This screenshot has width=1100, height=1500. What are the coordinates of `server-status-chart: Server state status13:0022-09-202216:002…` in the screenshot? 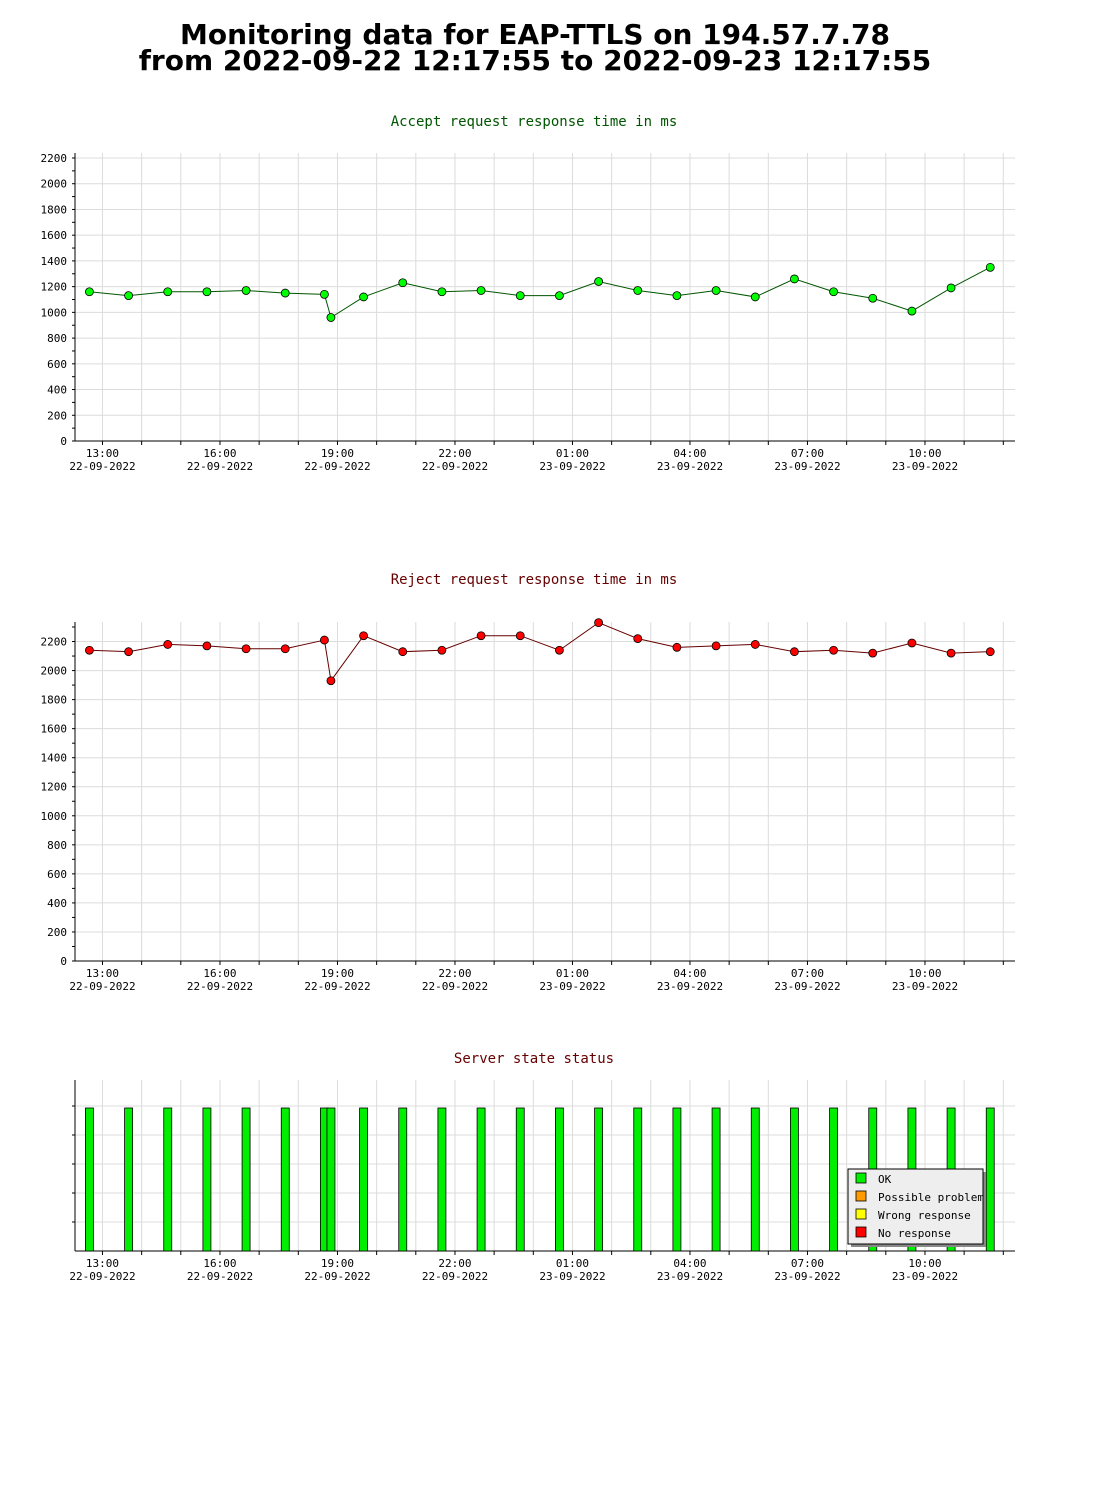 It's located at (542, 1167).